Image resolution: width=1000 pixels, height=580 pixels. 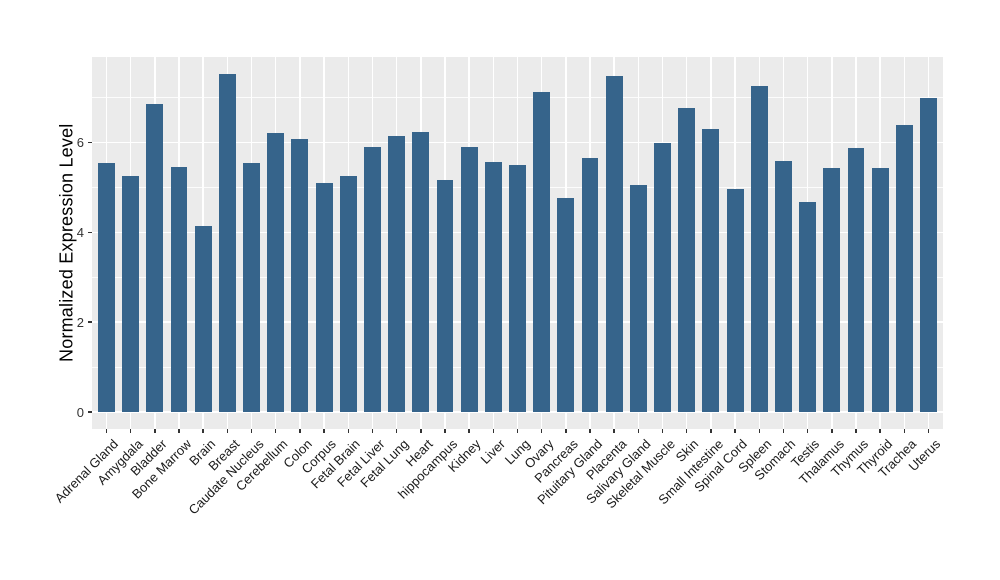 What do you see at coordinates (80, 143) in the screenshot?
I see `y-tick-label: 6` at bounding box center [80, 143].